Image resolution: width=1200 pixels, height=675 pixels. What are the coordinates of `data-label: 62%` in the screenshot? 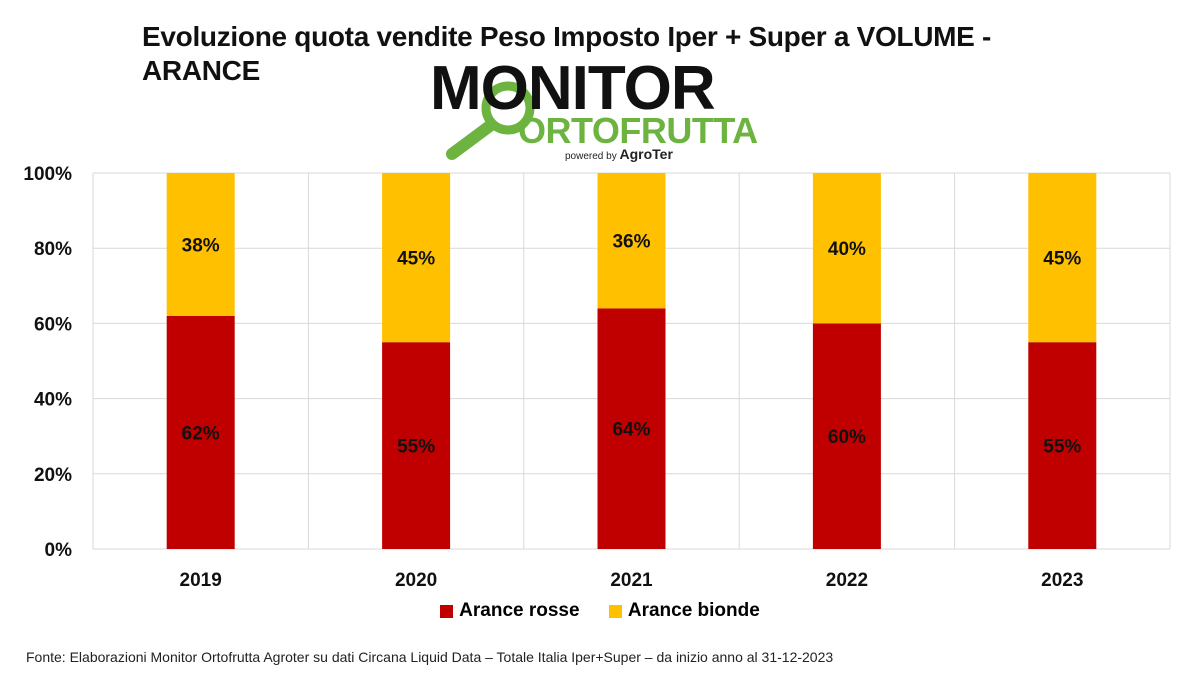 It's located at (201, 433).